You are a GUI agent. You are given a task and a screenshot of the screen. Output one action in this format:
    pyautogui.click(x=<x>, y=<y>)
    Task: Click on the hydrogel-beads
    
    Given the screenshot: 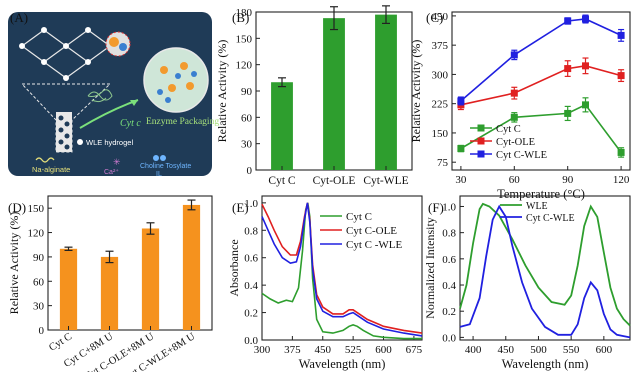 What is the action you would take?
    pyautogui.click(x=64, y=132)
    